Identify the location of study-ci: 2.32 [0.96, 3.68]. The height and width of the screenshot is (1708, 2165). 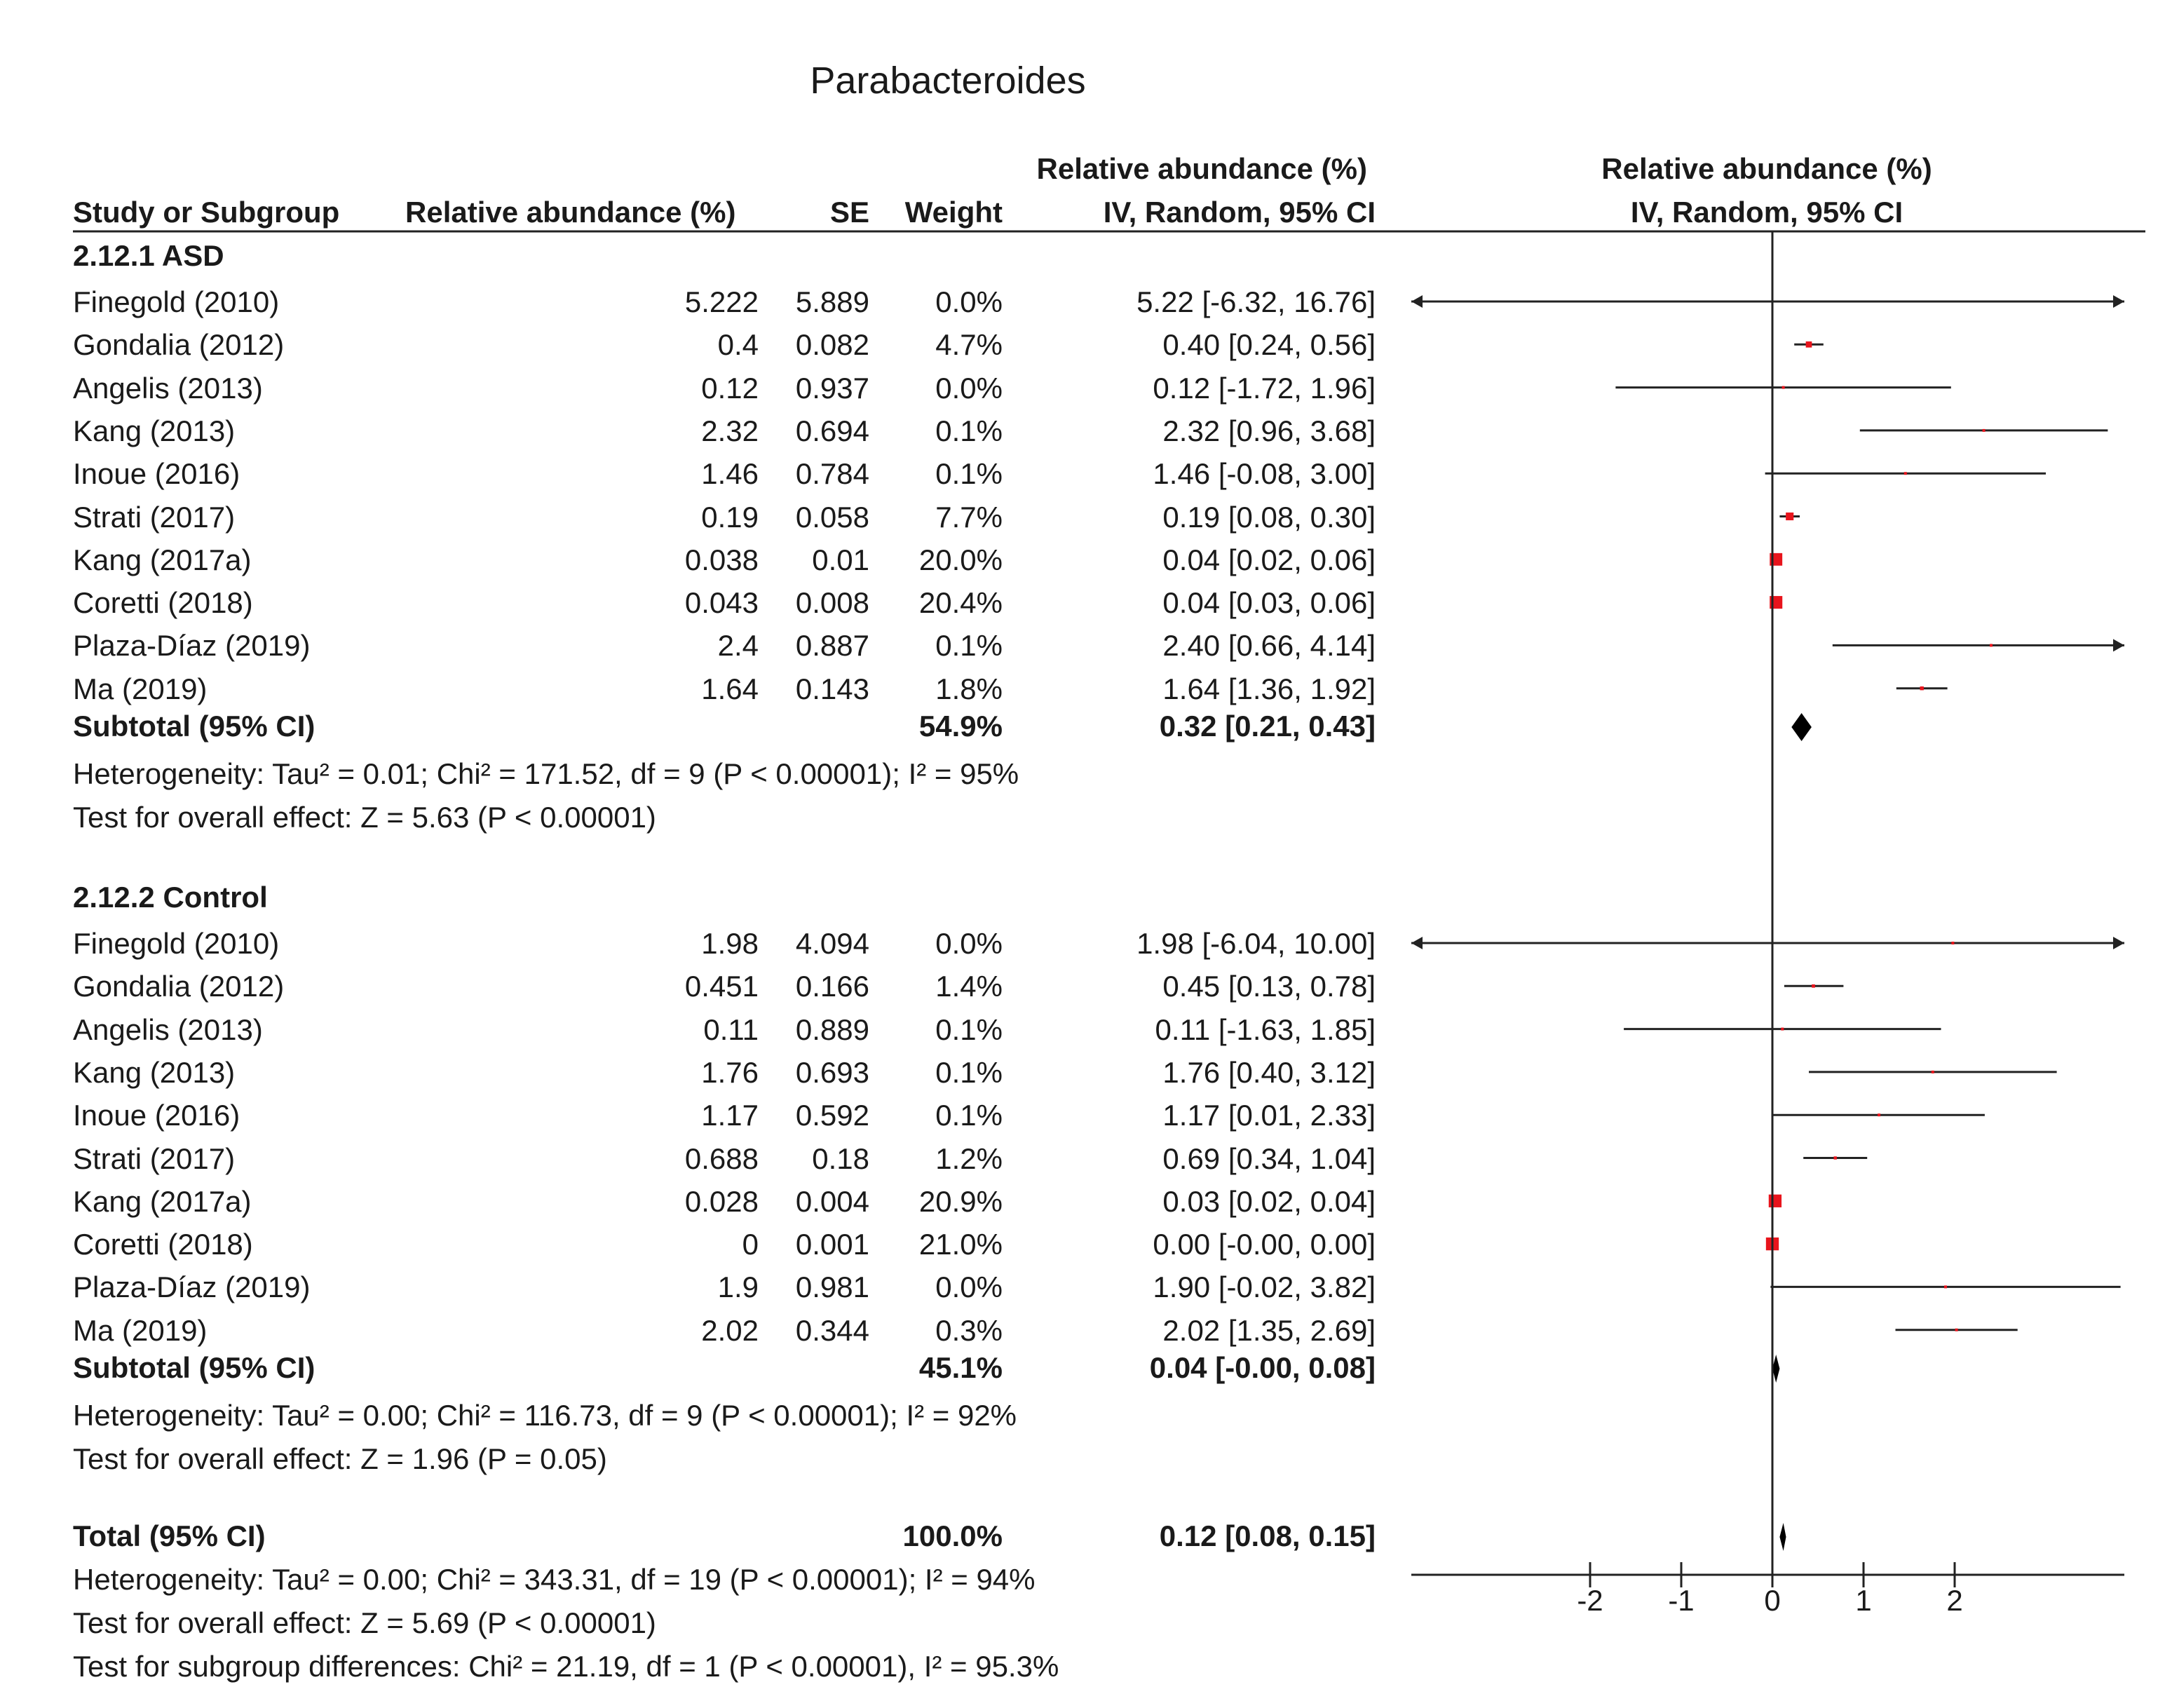
(1269, 430).